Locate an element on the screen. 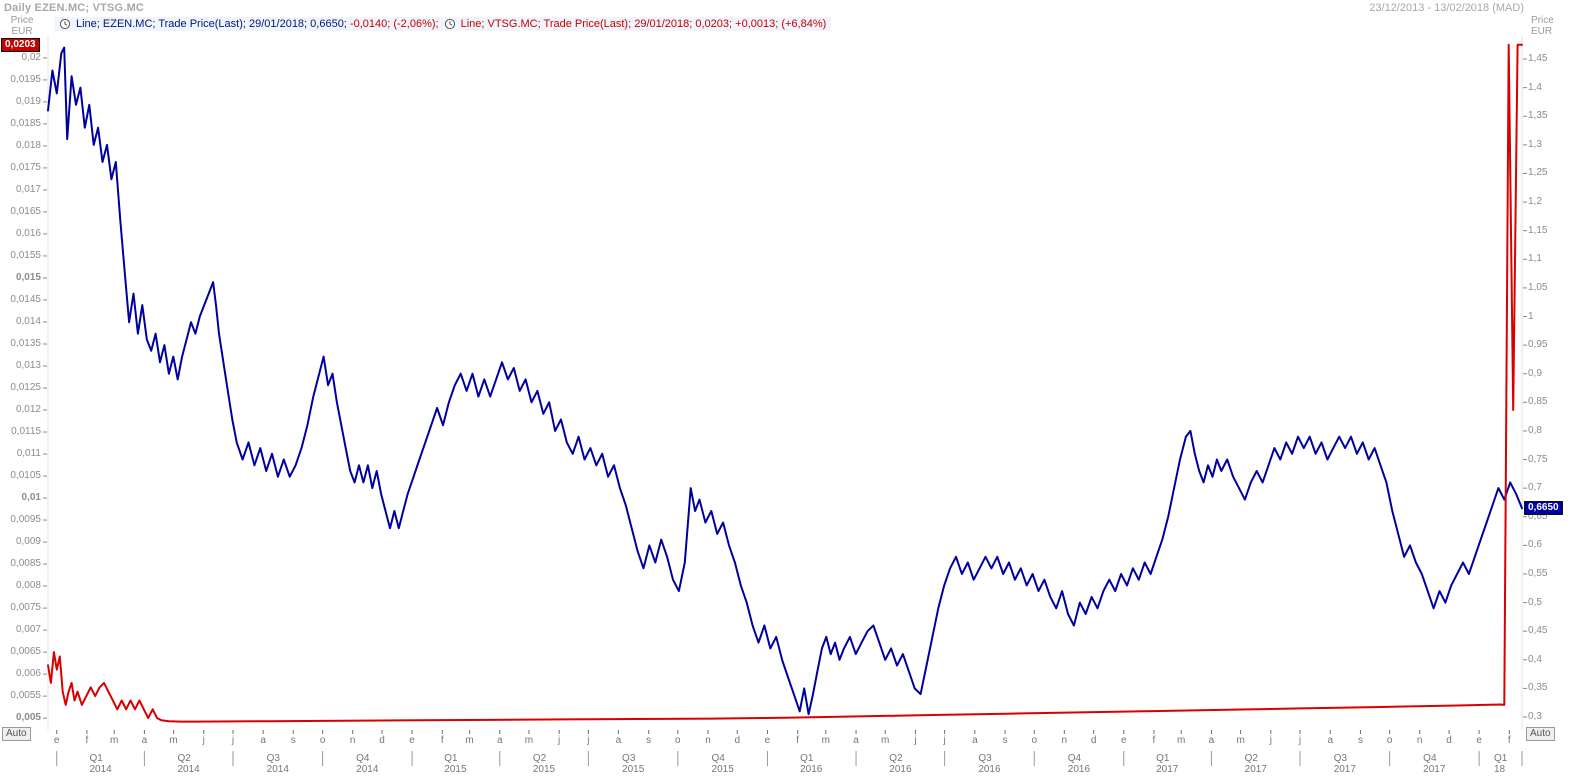 Image resolution: width=1586 pixels, height=778 pixels. x-axis-quarter-label: Q2 2014 is located at coordinates (188, 764).